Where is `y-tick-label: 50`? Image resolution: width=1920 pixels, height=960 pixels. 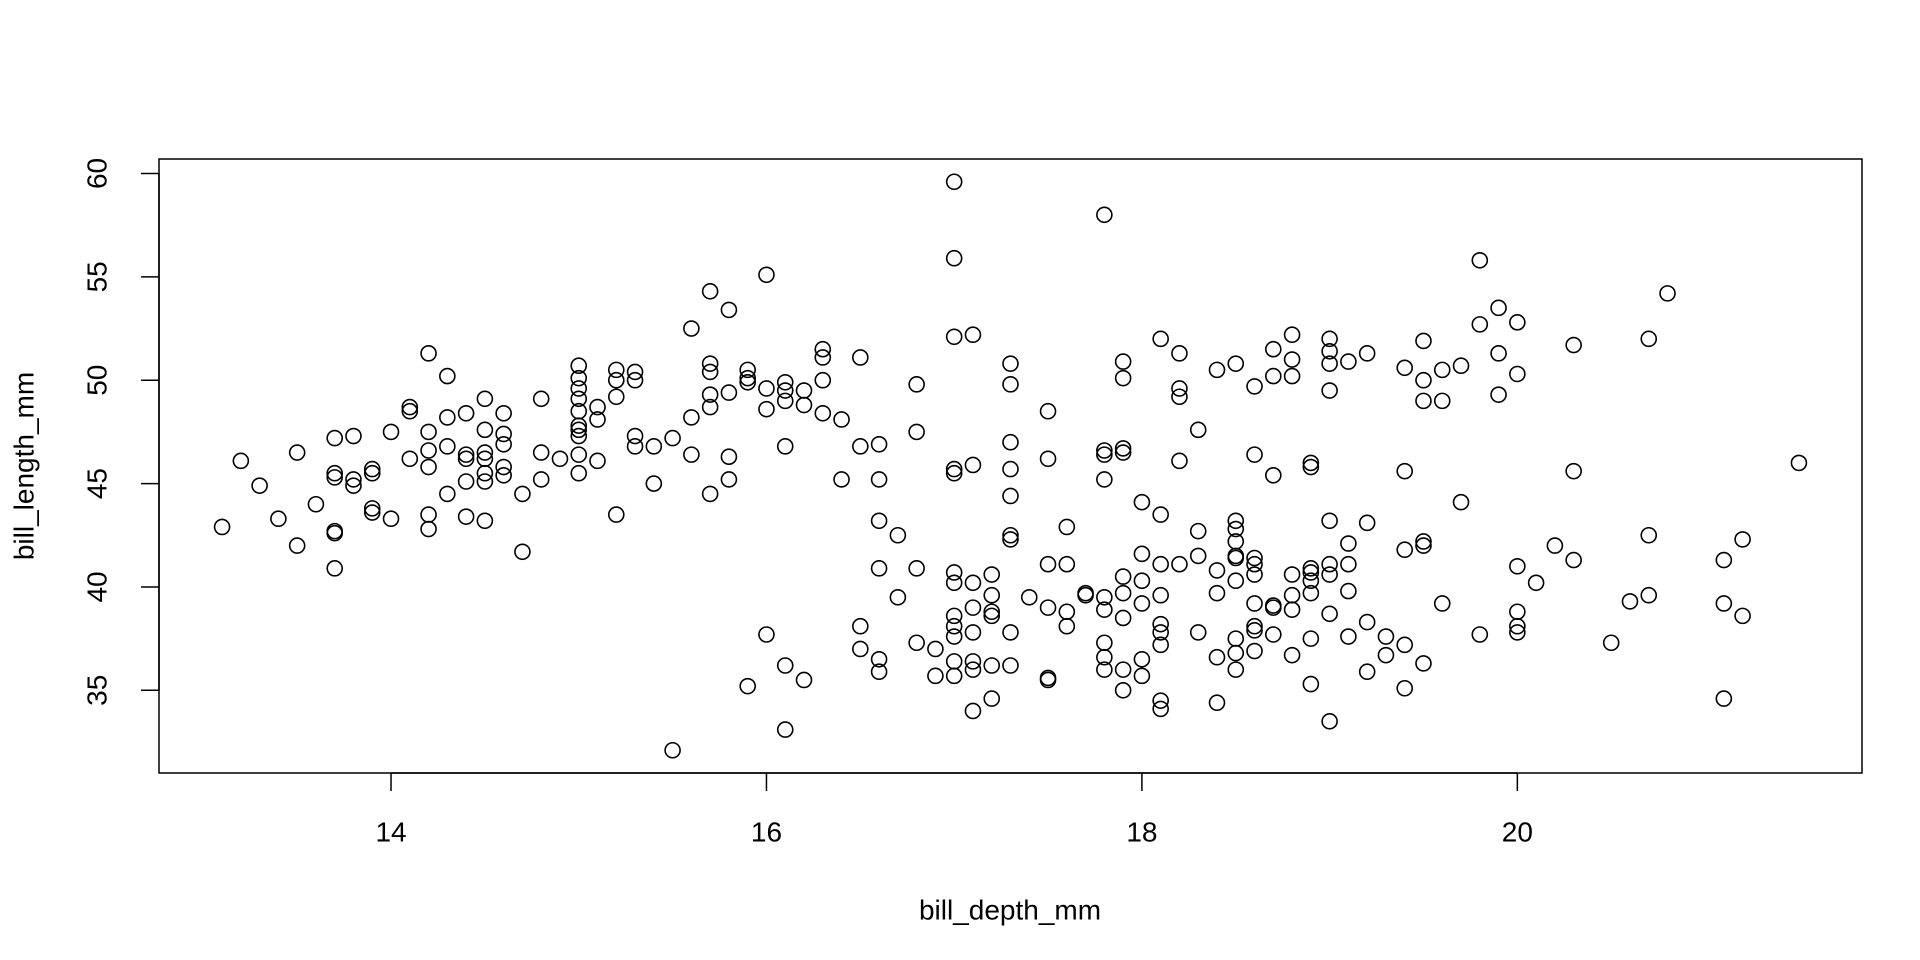 y-tick-label: 50 is located at coordinates (96, 380).